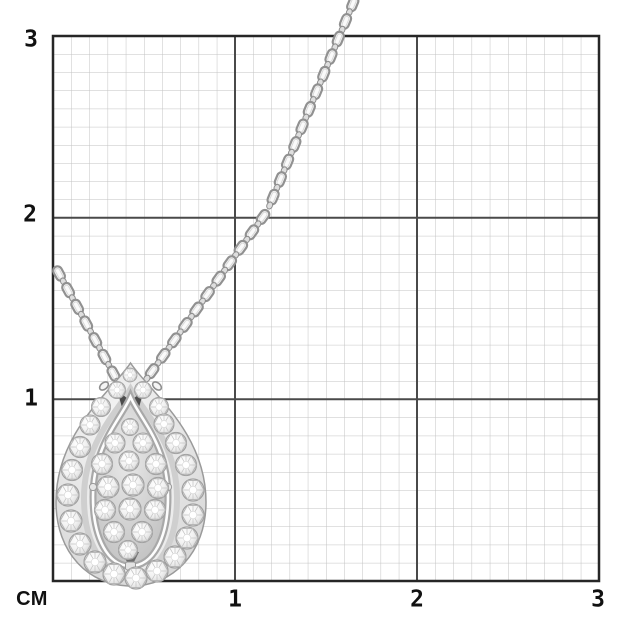  Describe the element at coordinates (104, 386) in the screenshot. I see `chain-attach-loop-left` at that location.